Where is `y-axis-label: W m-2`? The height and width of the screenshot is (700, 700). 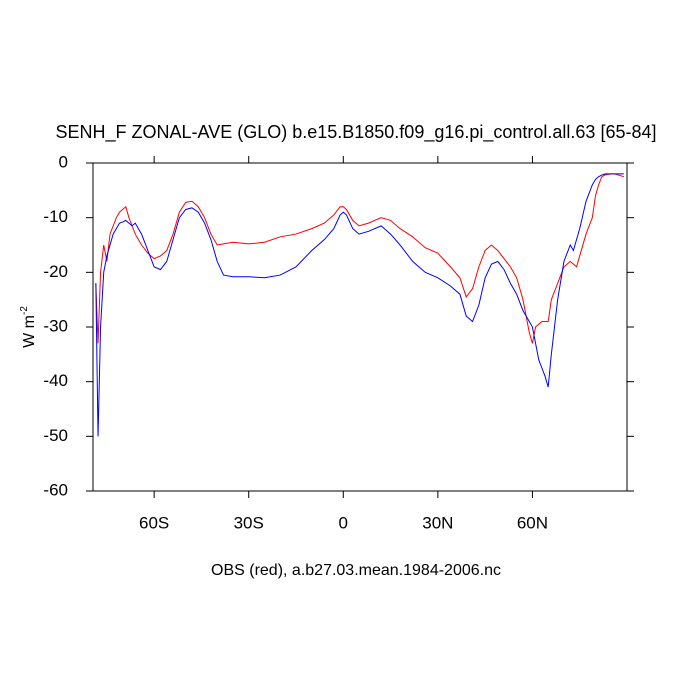
y-axis-label: W m-2 is located at coordinates (29, 327).